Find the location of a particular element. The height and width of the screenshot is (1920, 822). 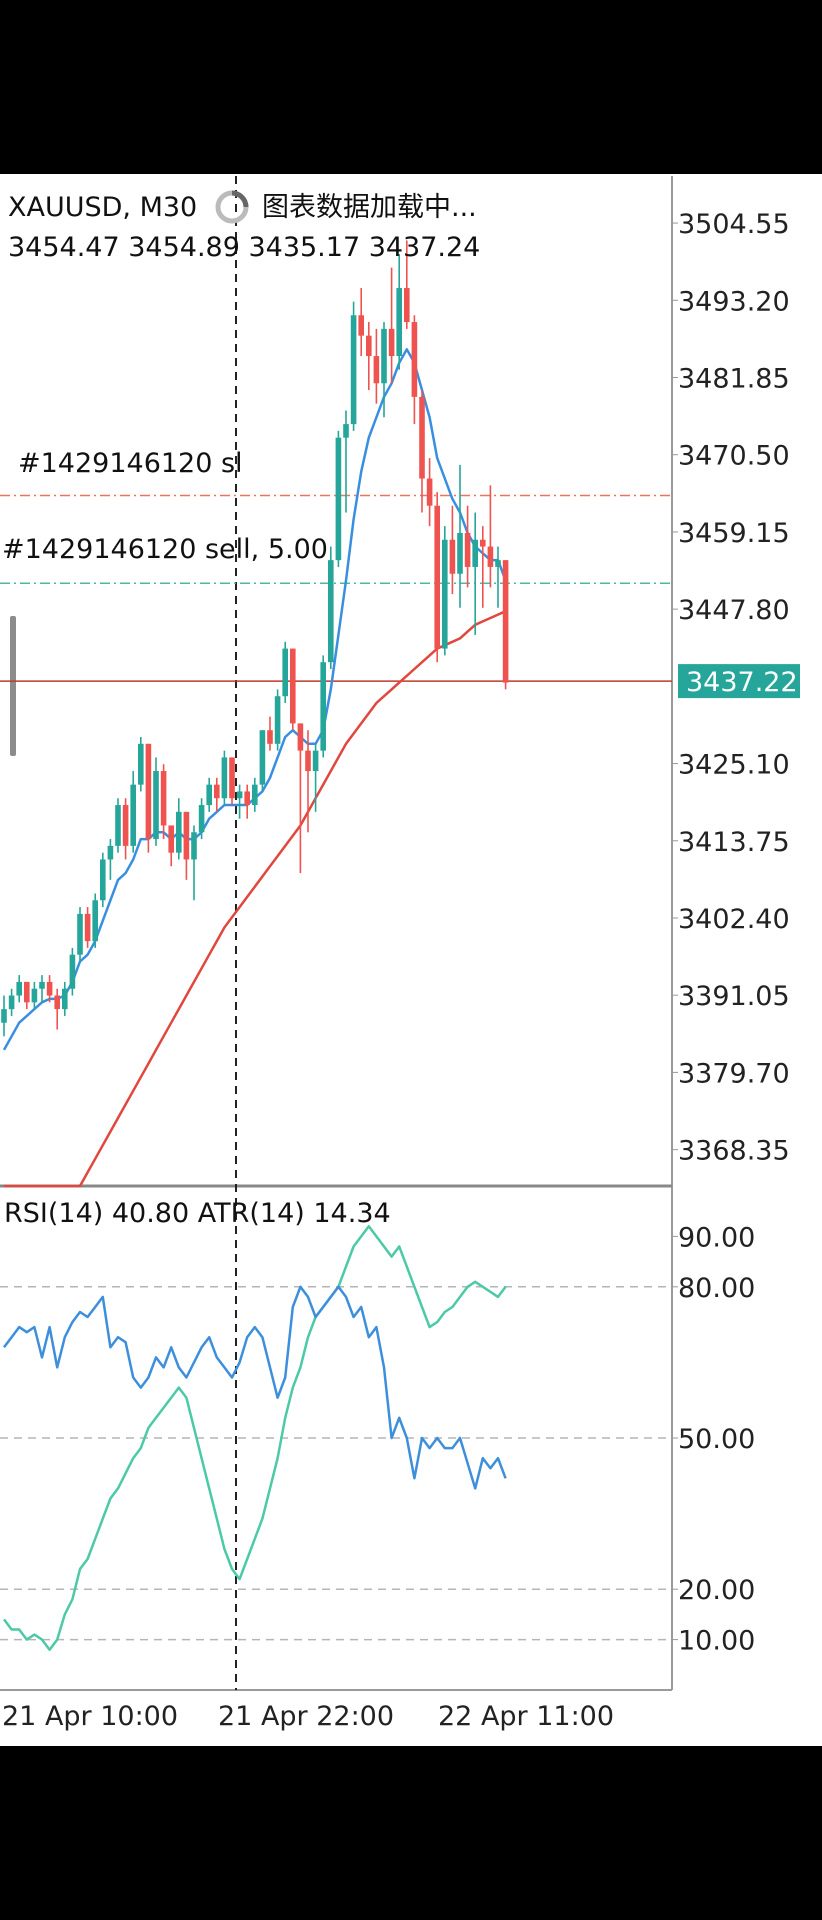

price-axis-label: 3402.40 is located at coordinates (734, 919).